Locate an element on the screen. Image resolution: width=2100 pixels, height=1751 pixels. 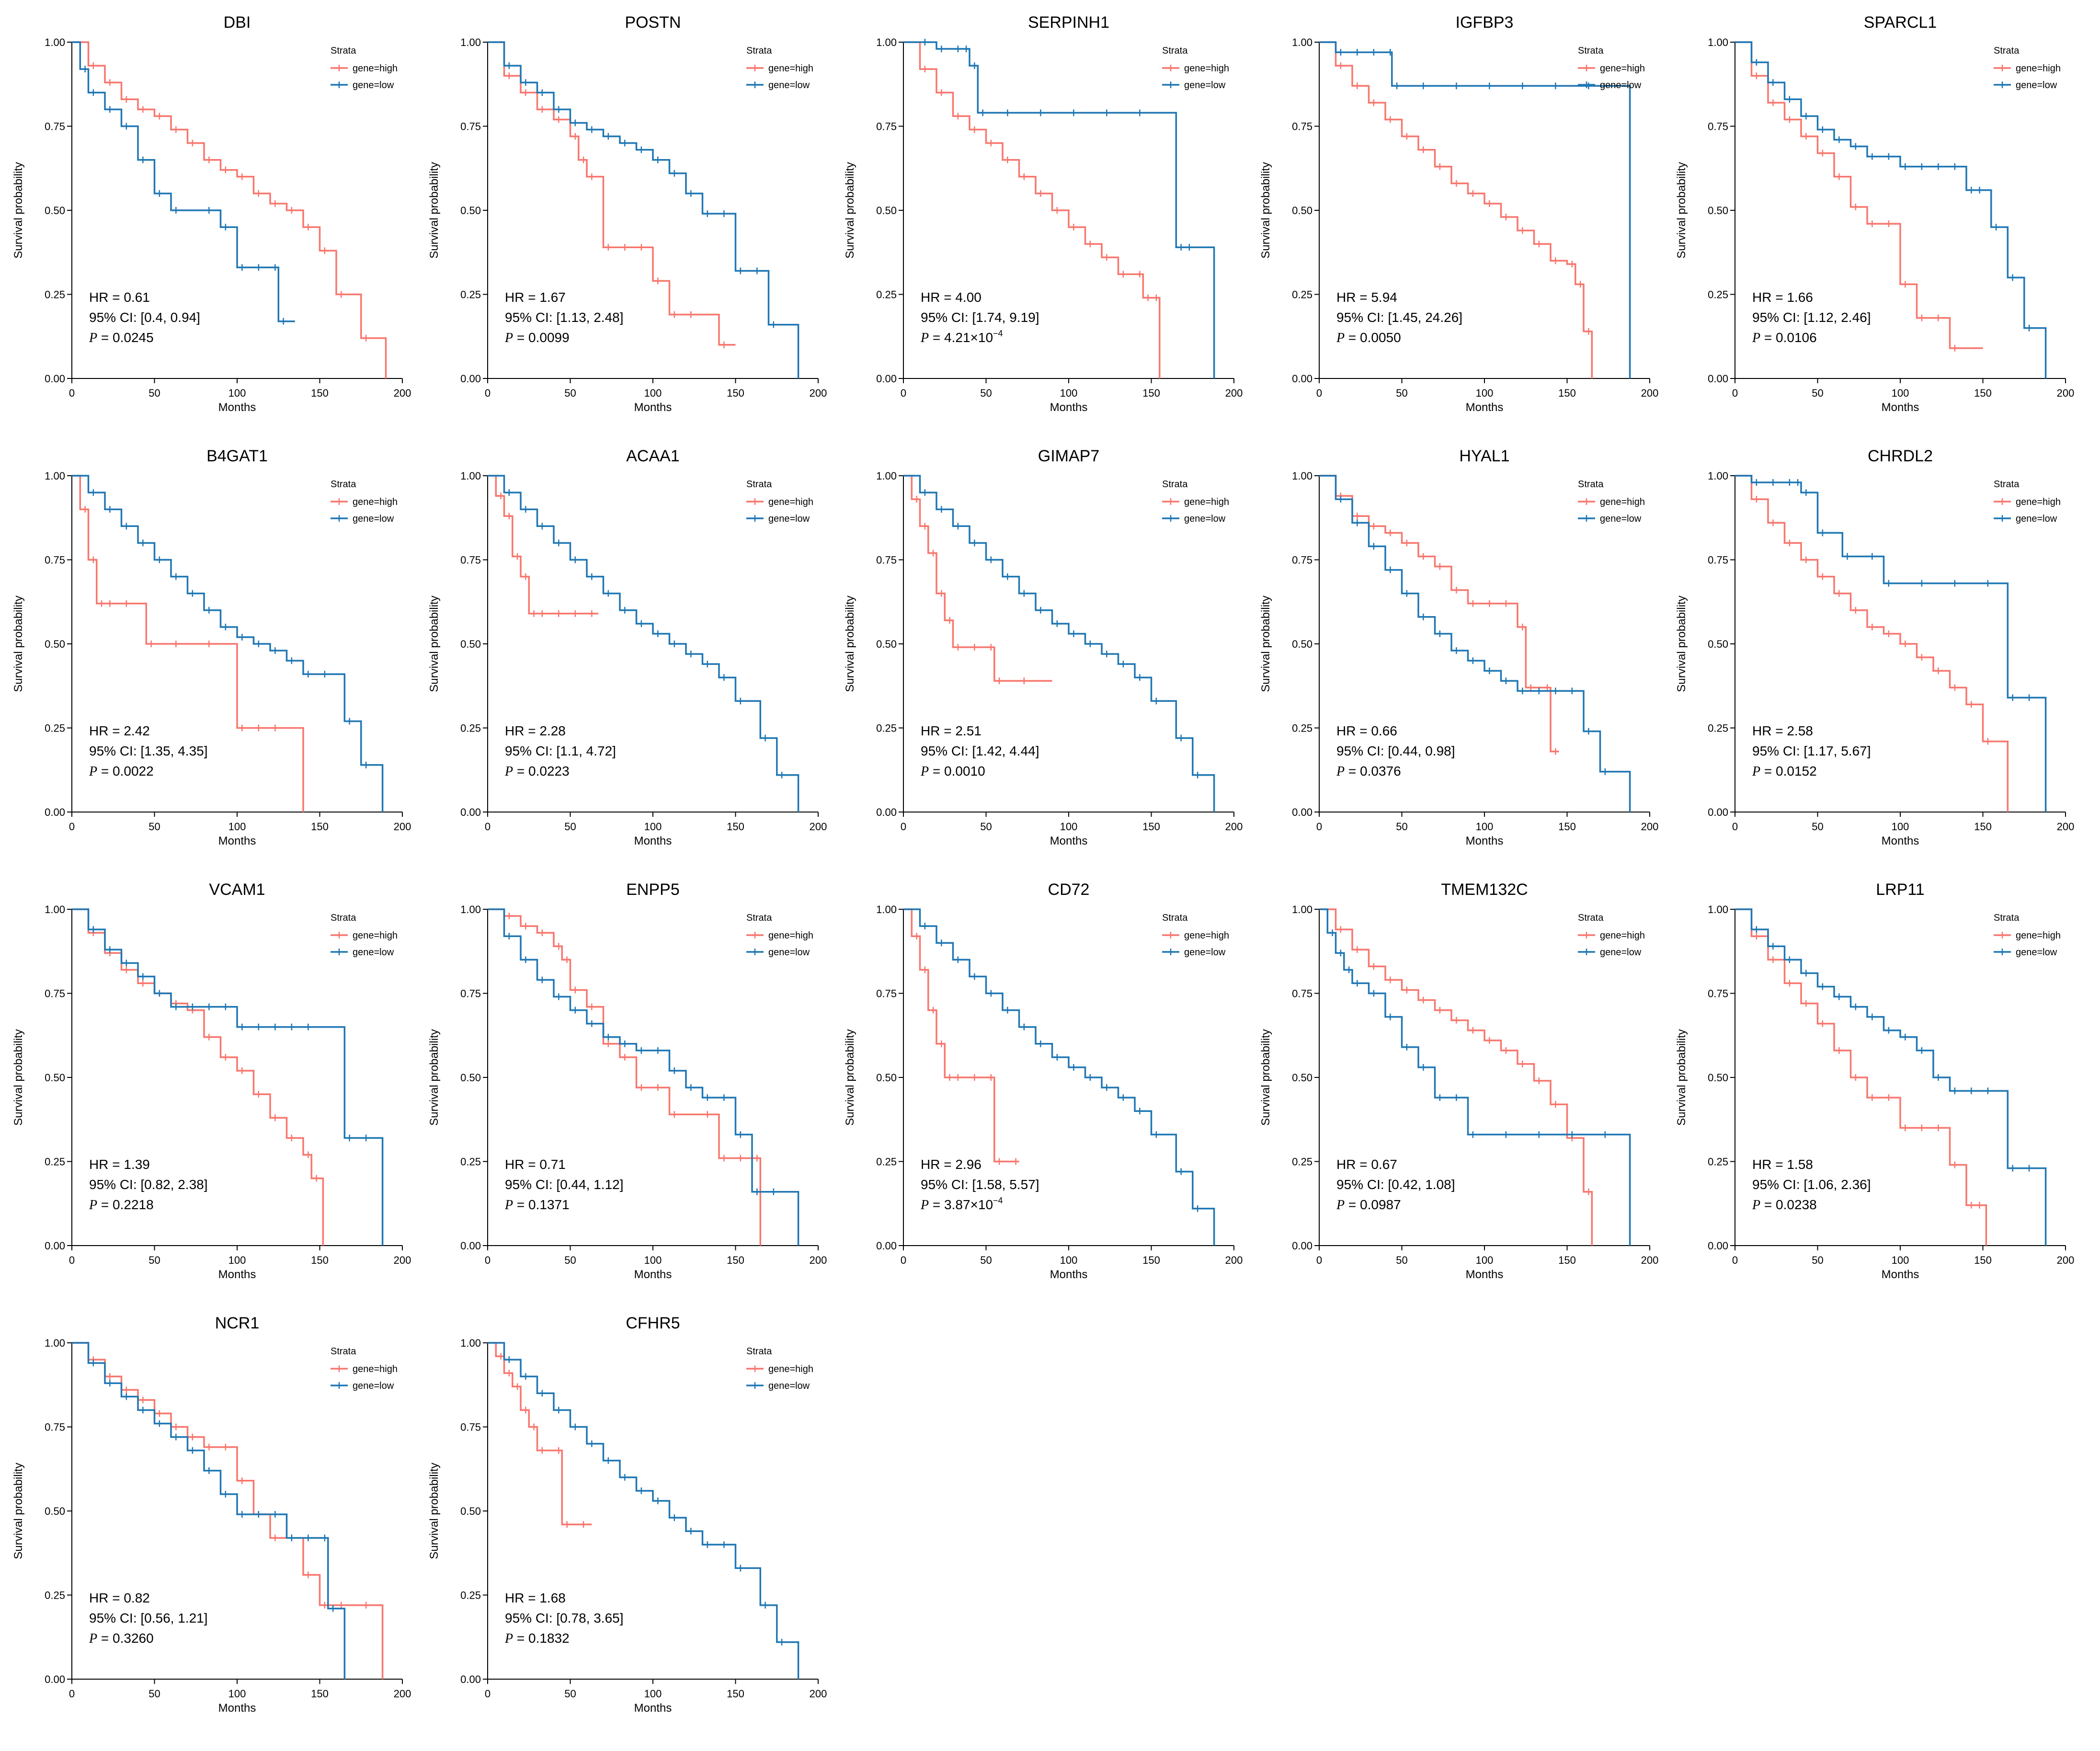
chart-title: NCR1 is located at coordinates (237, 1323).